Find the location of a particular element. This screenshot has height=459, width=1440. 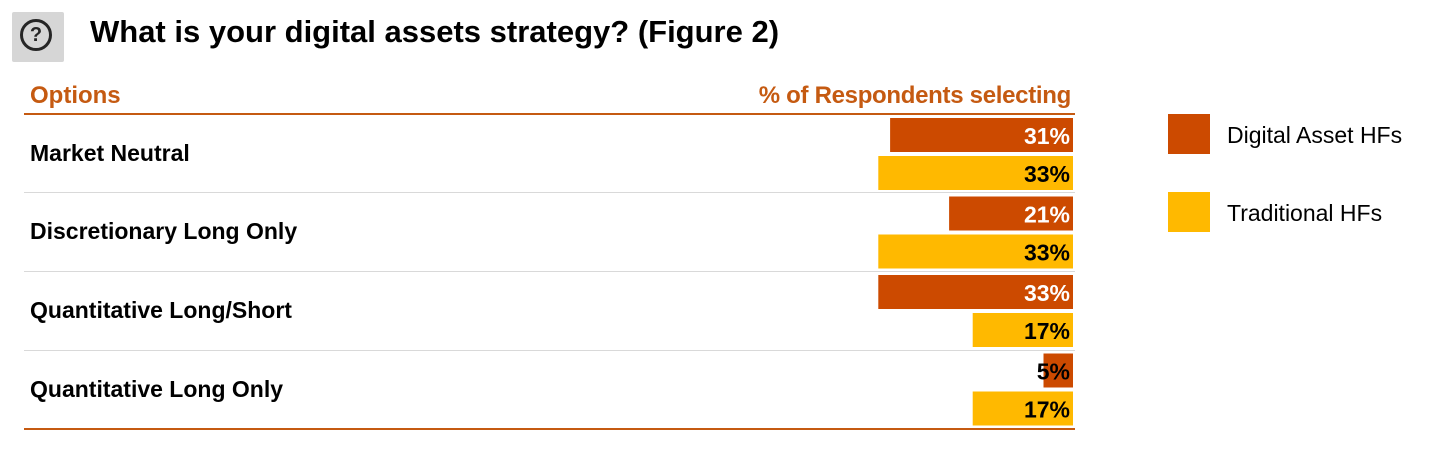

data-label-traditional-2: 17% is located at coordinates (1047, 331).